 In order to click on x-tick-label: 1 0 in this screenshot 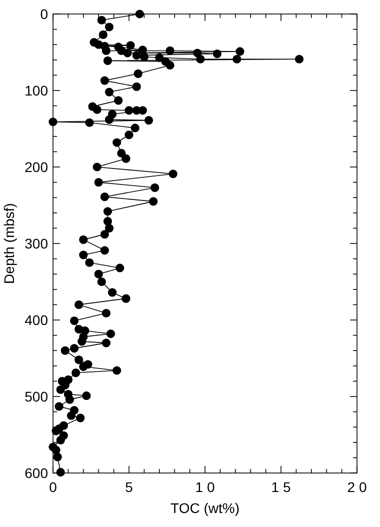, I will do `click(205, 487)`.